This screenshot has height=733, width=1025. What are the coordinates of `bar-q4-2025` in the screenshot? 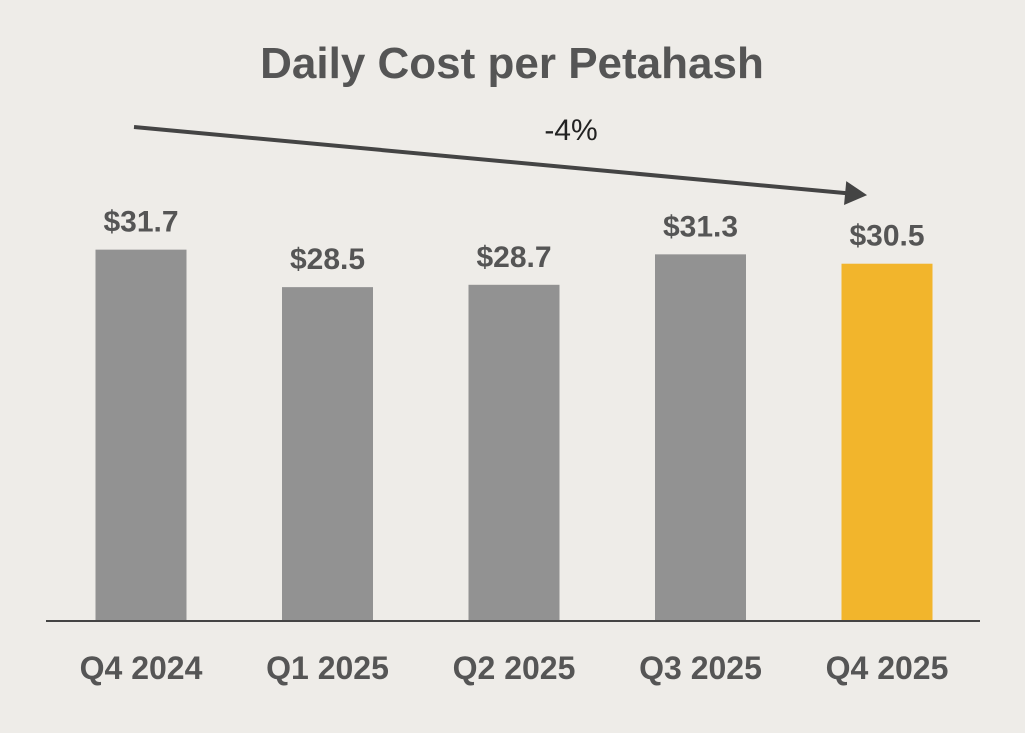 It's located at (887, 442).